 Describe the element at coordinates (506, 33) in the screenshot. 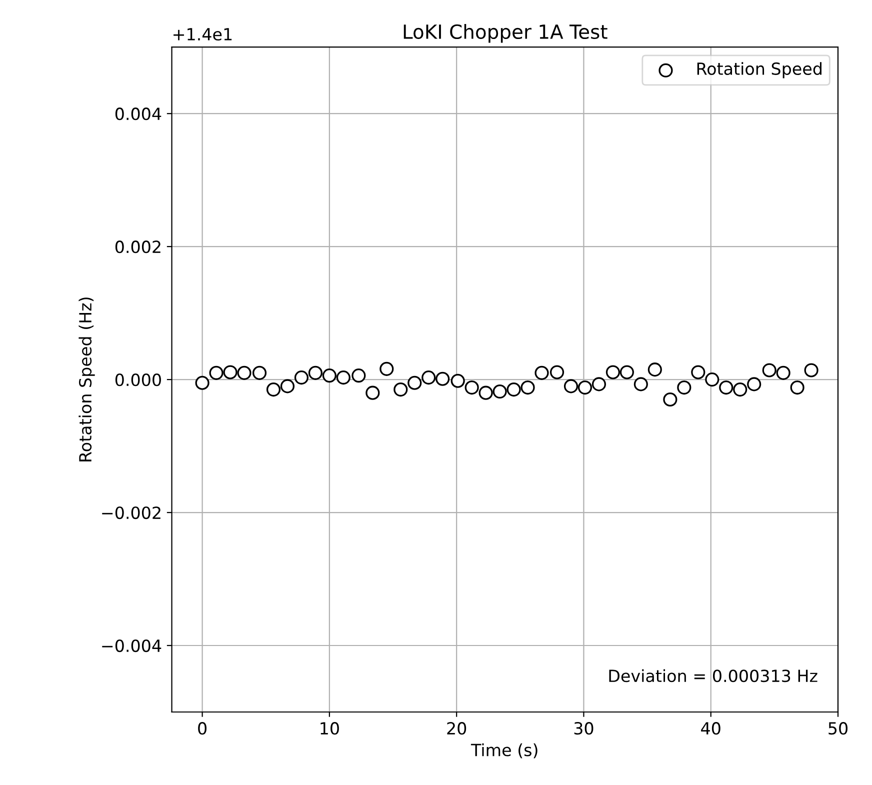

I see `chart-title: LoKI Chopper 1A Test` at that location.